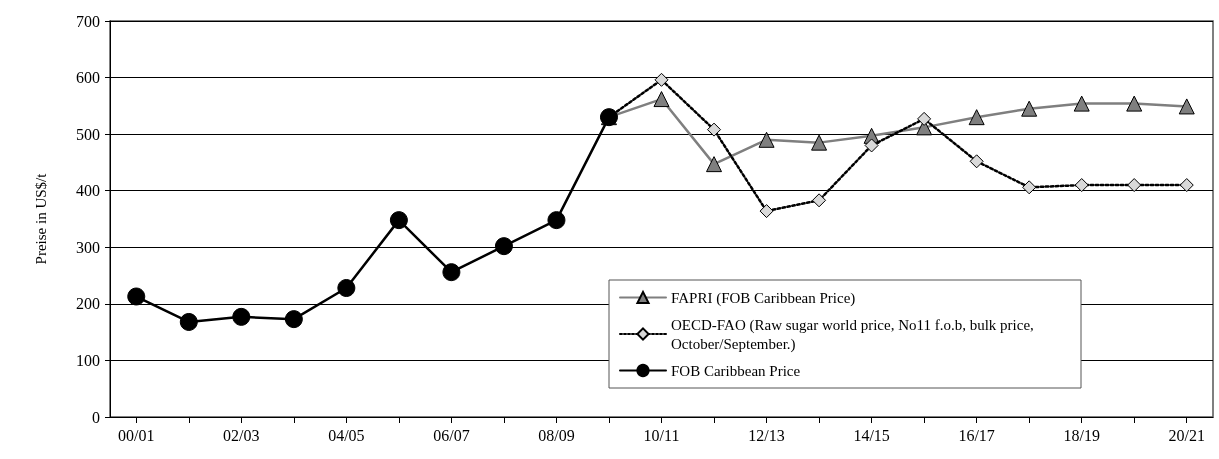  Describe the element at coordinates (1081, 435) in the screenshot. I see `x-tick-label: 18/19` at that location.